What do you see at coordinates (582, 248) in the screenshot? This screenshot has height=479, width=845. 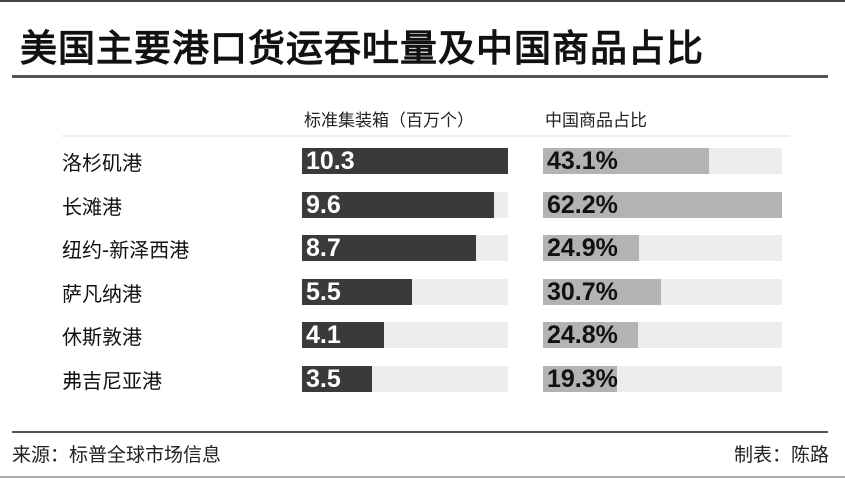 I see `data-label: 24.9%` at bounding box center [582, 248].